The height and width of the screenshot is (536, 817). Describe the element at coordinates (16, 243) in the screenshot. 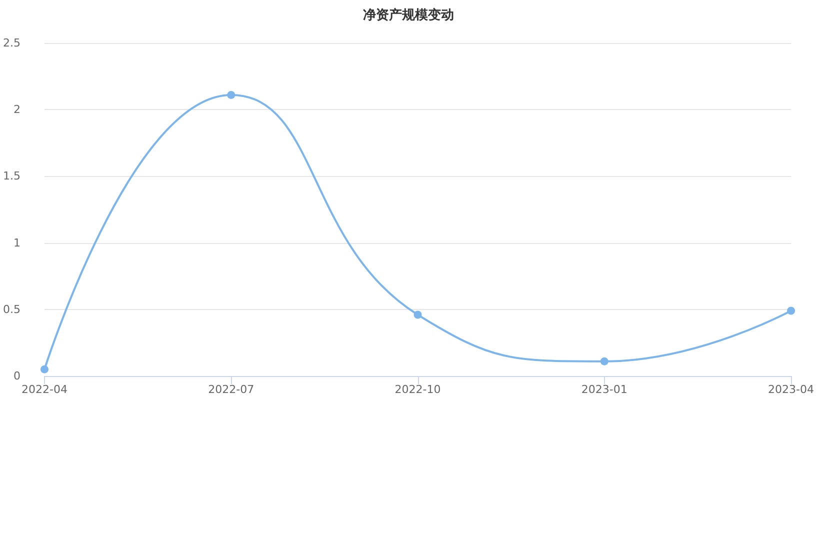

I see `y-tick-label: 1` at that location.